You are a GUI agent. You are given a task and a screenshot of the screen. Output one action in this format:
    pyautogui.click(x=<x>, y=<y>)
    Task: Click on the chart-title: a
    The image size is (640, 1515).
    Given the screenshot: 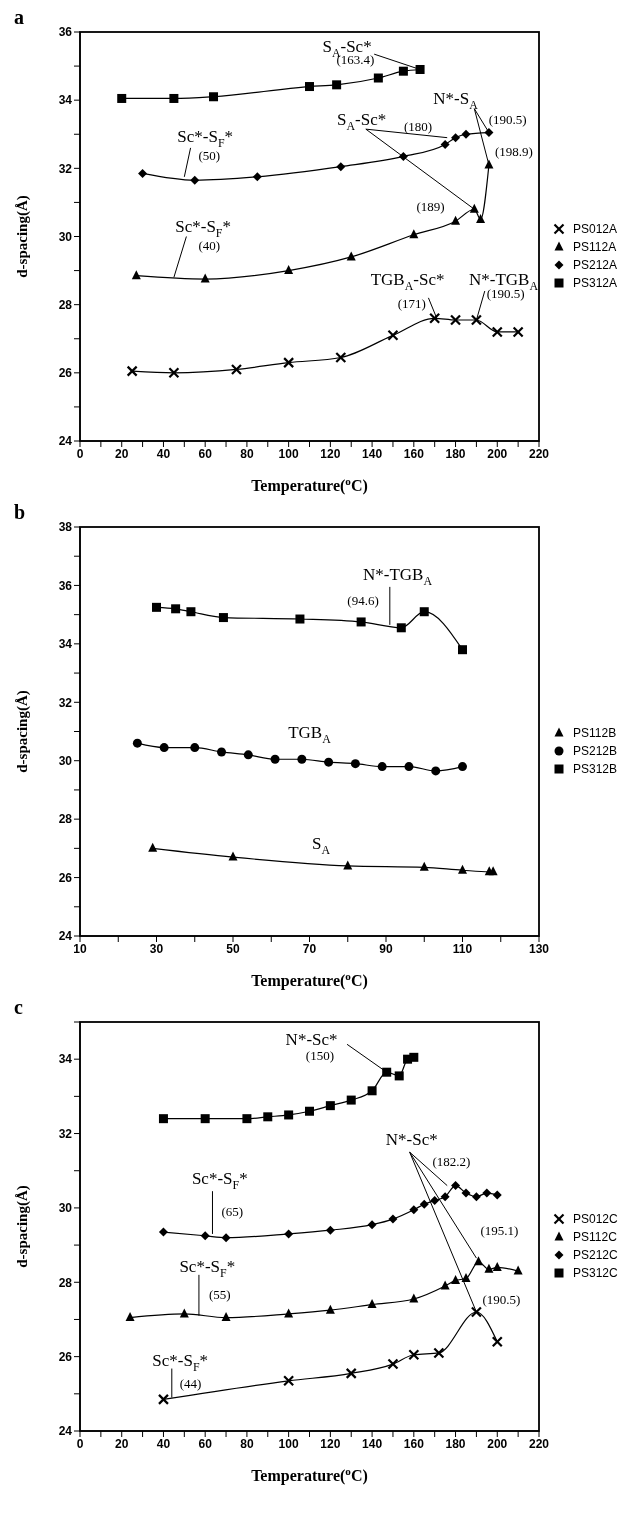 What is the action you would take?
    pyautogui.click(x=19, y=17)
    